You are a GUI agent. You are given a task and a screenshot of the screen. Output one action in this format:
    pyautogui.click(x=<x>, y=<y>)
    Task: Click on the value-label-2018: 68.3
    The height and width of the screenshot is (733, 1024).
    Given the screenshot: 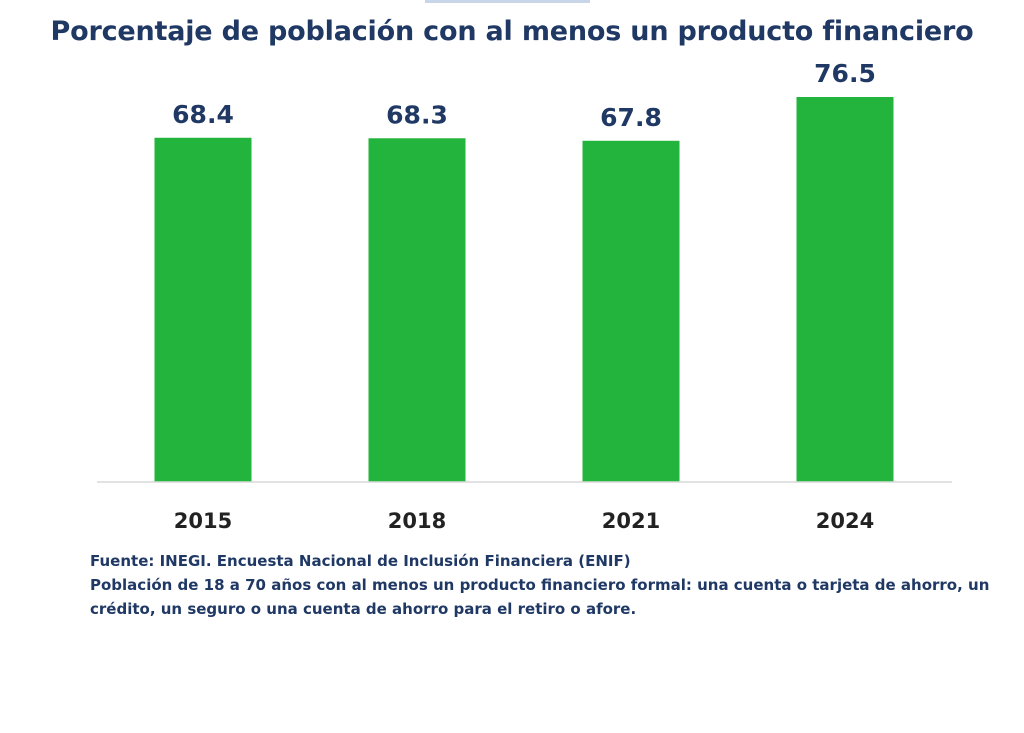 What is the action you would take?
    pyautogui.click(x=417, y=114)
    